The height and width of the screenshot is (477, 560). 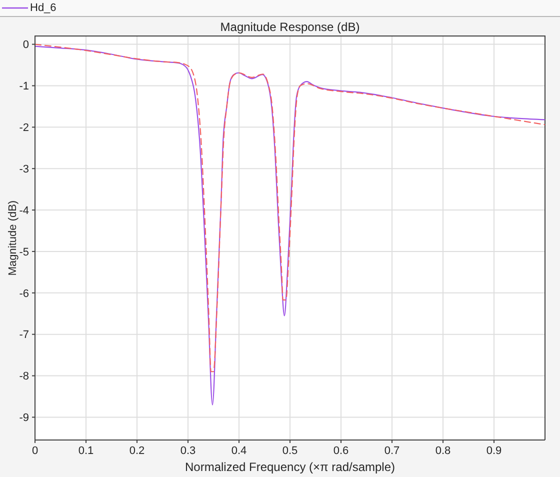 What do you see at coordinates (188, 450) in the screenshot?
I see `x-tick-label: 0.3` at bounding box center [188, 450].